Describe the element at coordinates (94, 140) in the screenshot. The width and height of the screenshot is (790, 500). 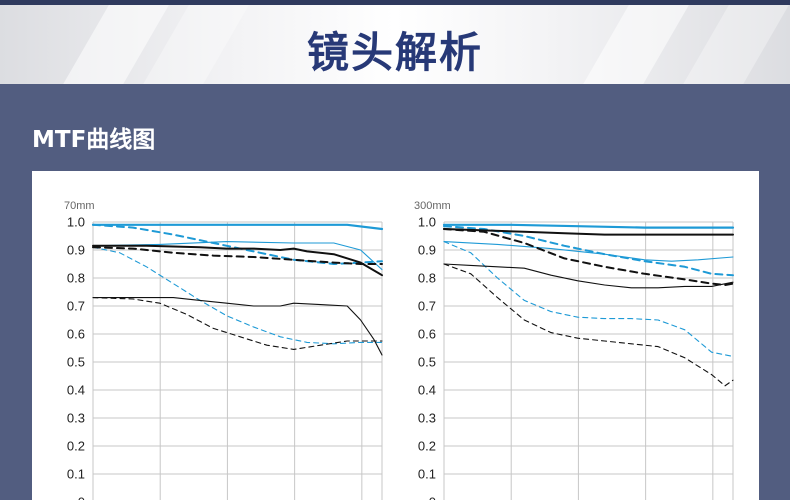
I see `section-title: MTF曲线图` at that location.